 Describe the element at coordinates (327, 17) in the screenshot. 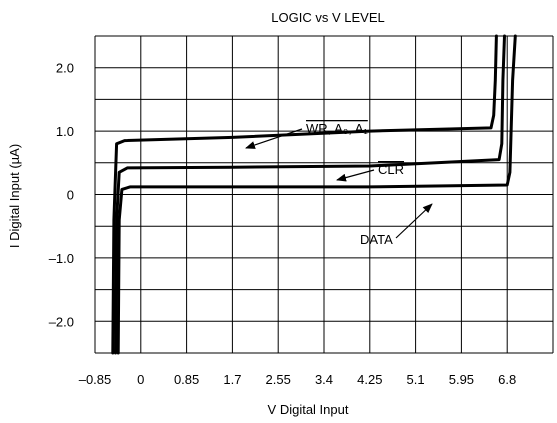

I see `chart-title: LOGIC vs V LEVEL` at that location.